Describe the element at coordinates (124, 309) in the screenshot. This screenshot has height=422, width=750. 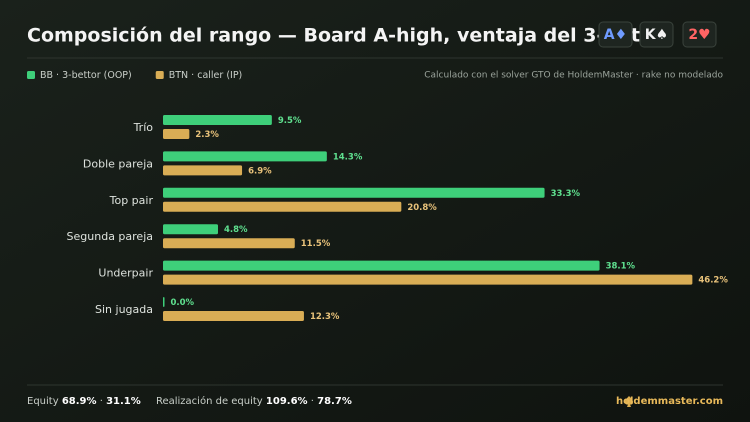
I see `category-label: Sin jugada` at that location.